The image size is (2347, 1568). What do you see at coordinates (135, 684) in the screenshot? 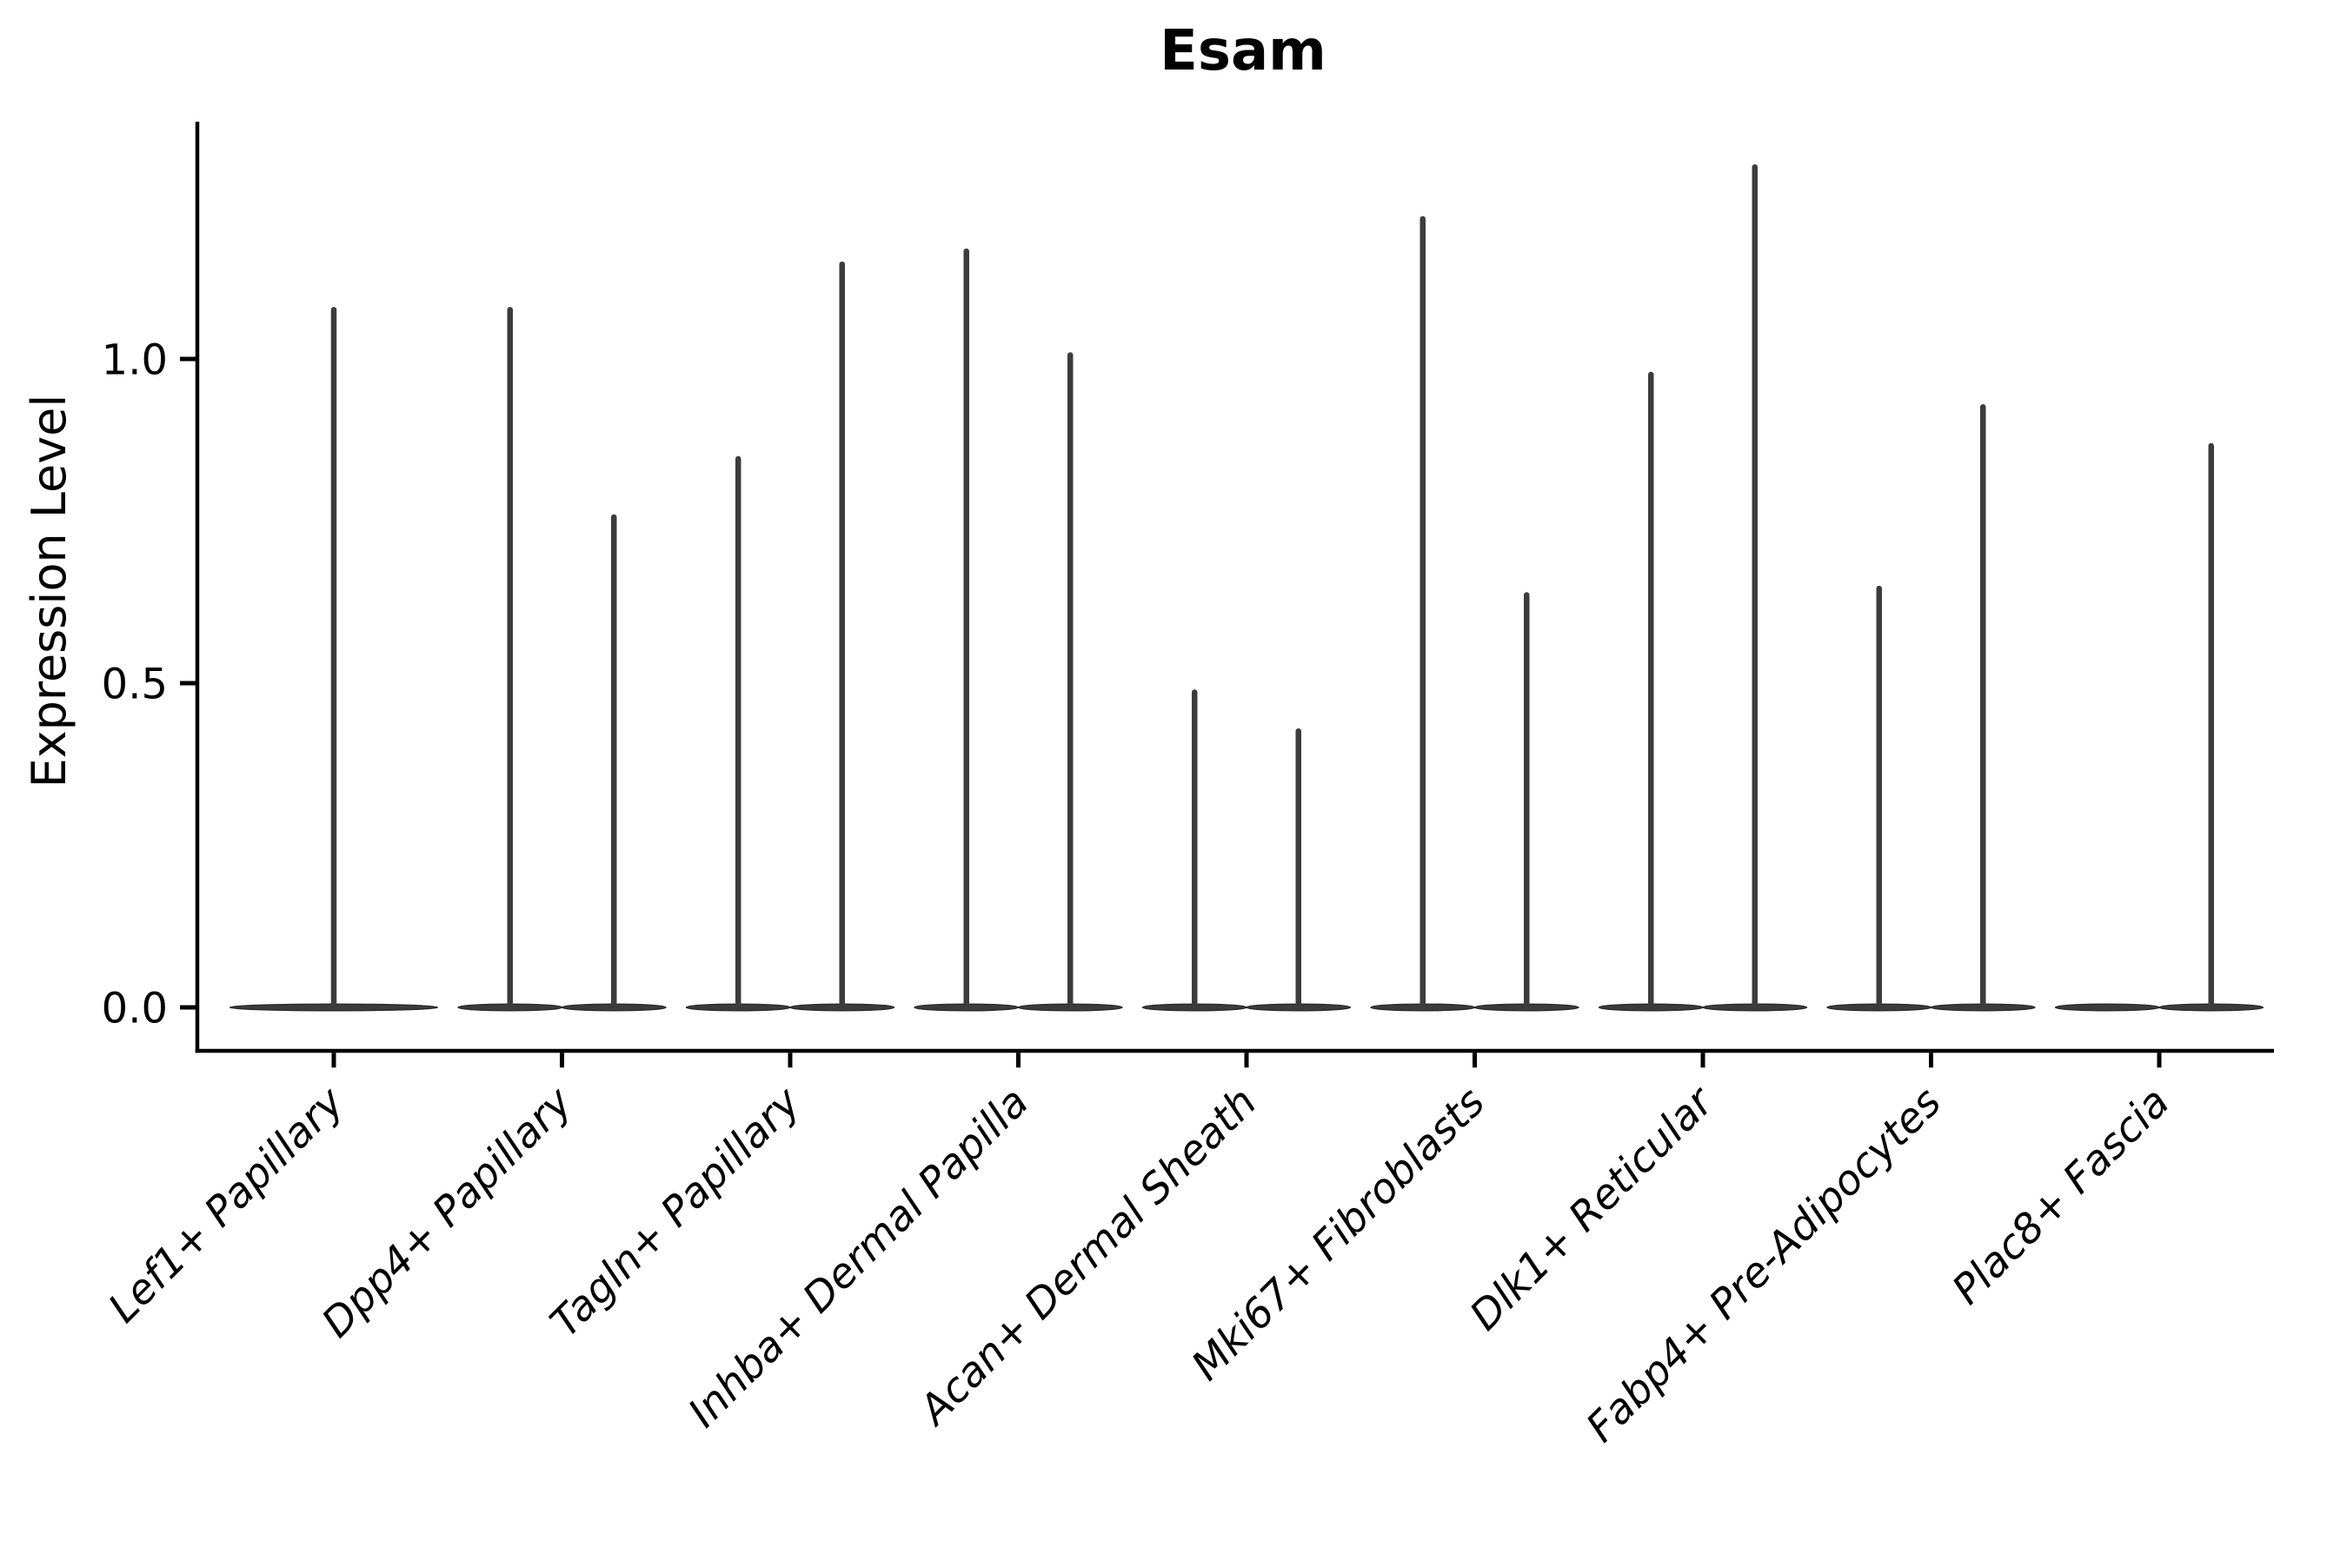
I see `y-tick-label: 0.5` at bounding box center [135, 684].